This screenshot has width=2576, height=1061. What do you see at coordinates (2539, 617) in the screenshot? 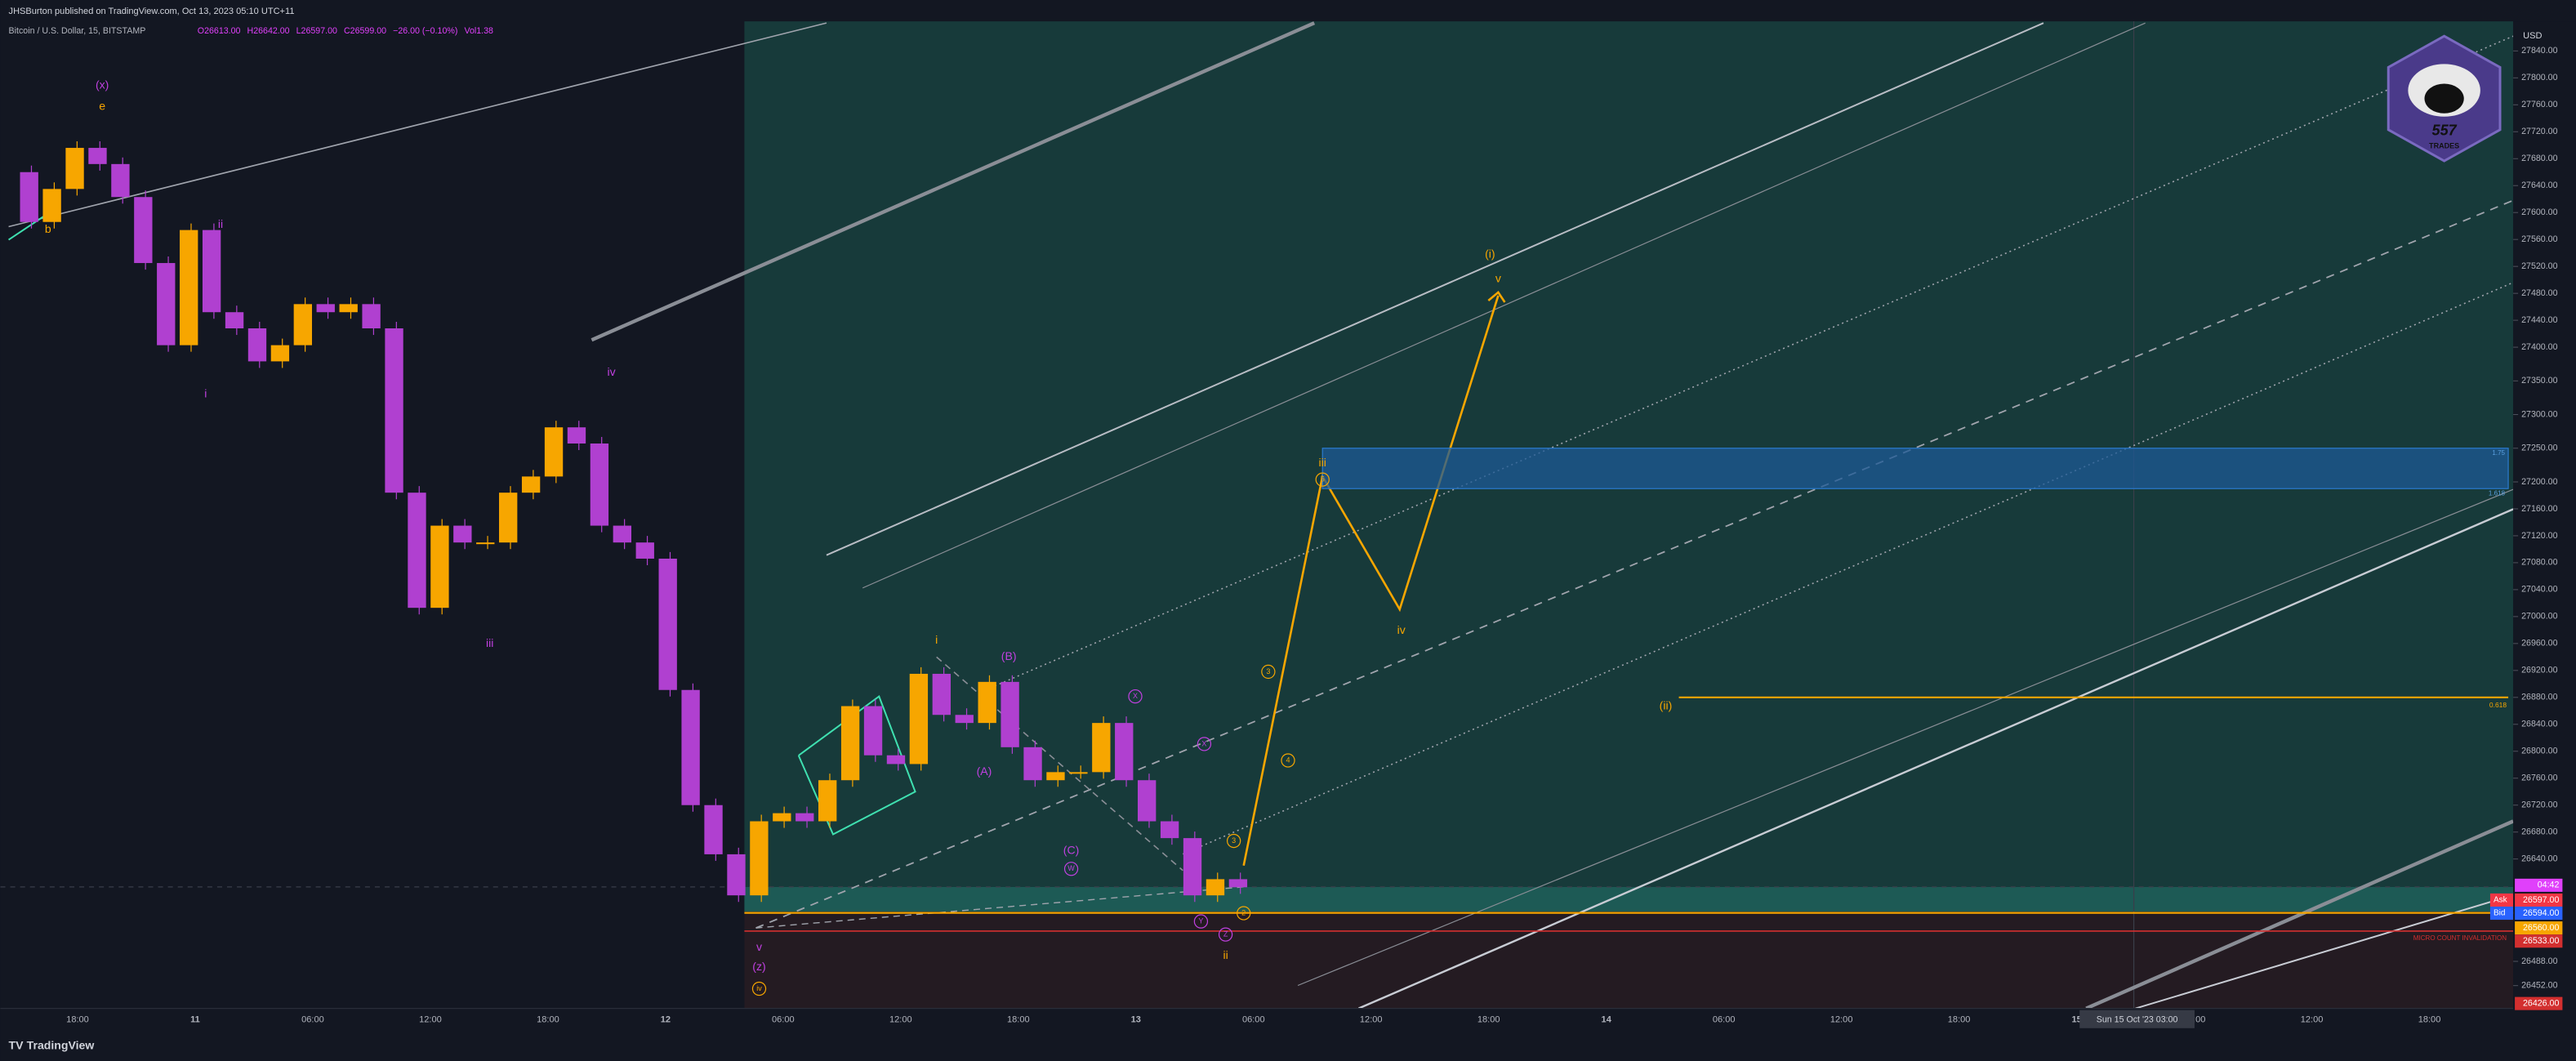
I see `price-tick-label: 27000.00` at bounding box center [2539, 617].